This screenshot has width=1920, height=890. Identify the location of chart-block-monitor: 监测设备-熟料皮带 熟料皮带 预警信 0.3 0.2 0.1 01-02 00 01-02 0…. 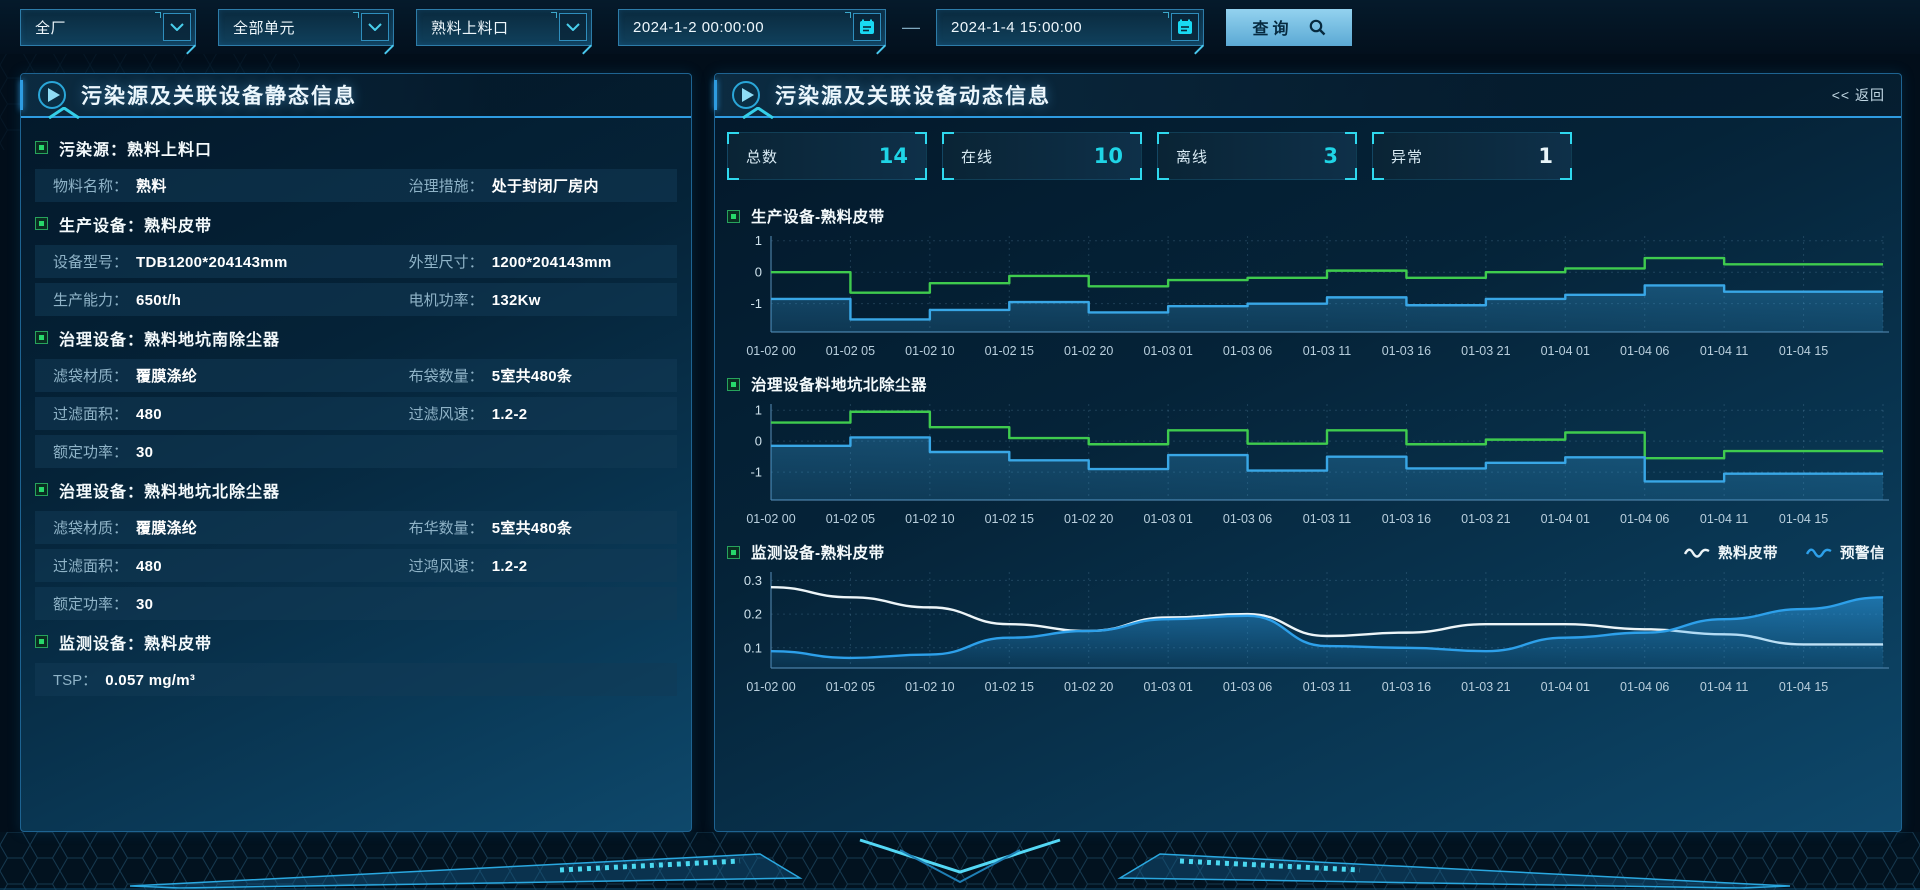
(1309, 620).